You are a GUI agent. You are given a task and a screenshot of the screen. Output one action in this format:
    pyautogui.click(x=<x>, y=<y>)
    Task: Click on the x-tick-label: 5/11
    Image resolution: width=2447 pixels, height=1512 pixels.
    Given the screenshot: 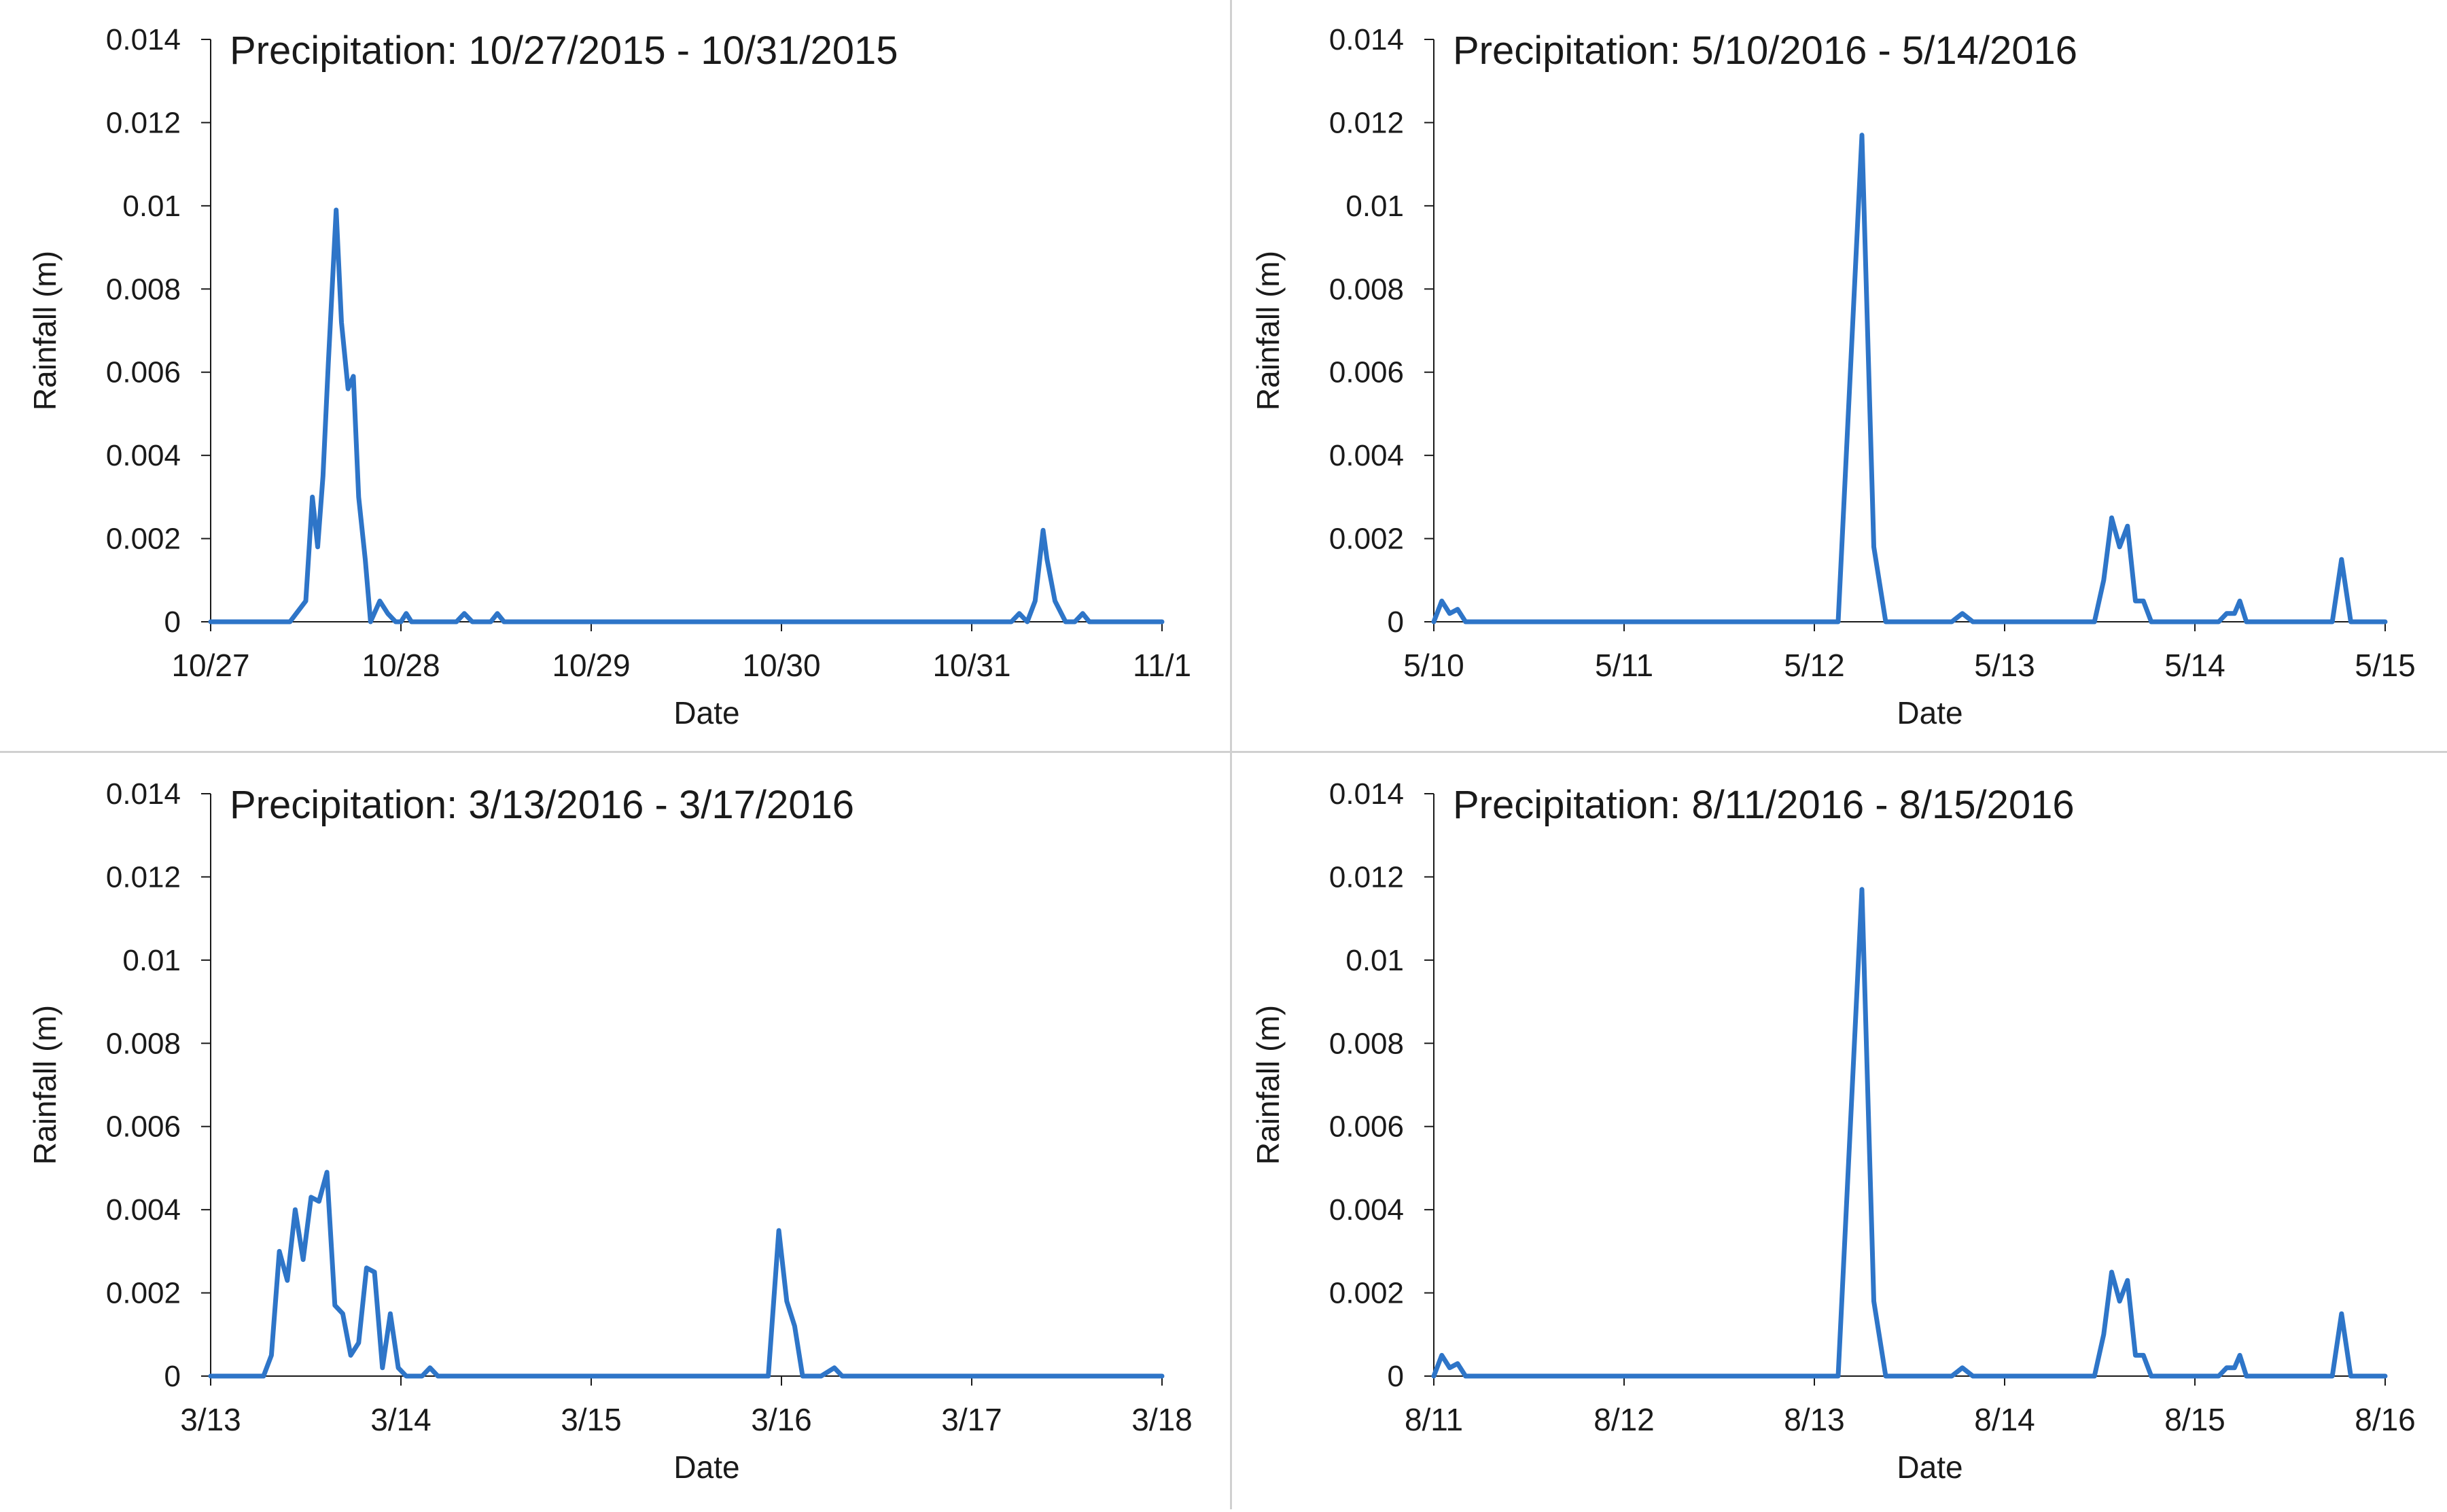 What is the action you would take?
    pyautogui.click(x=1624, y=665)
    